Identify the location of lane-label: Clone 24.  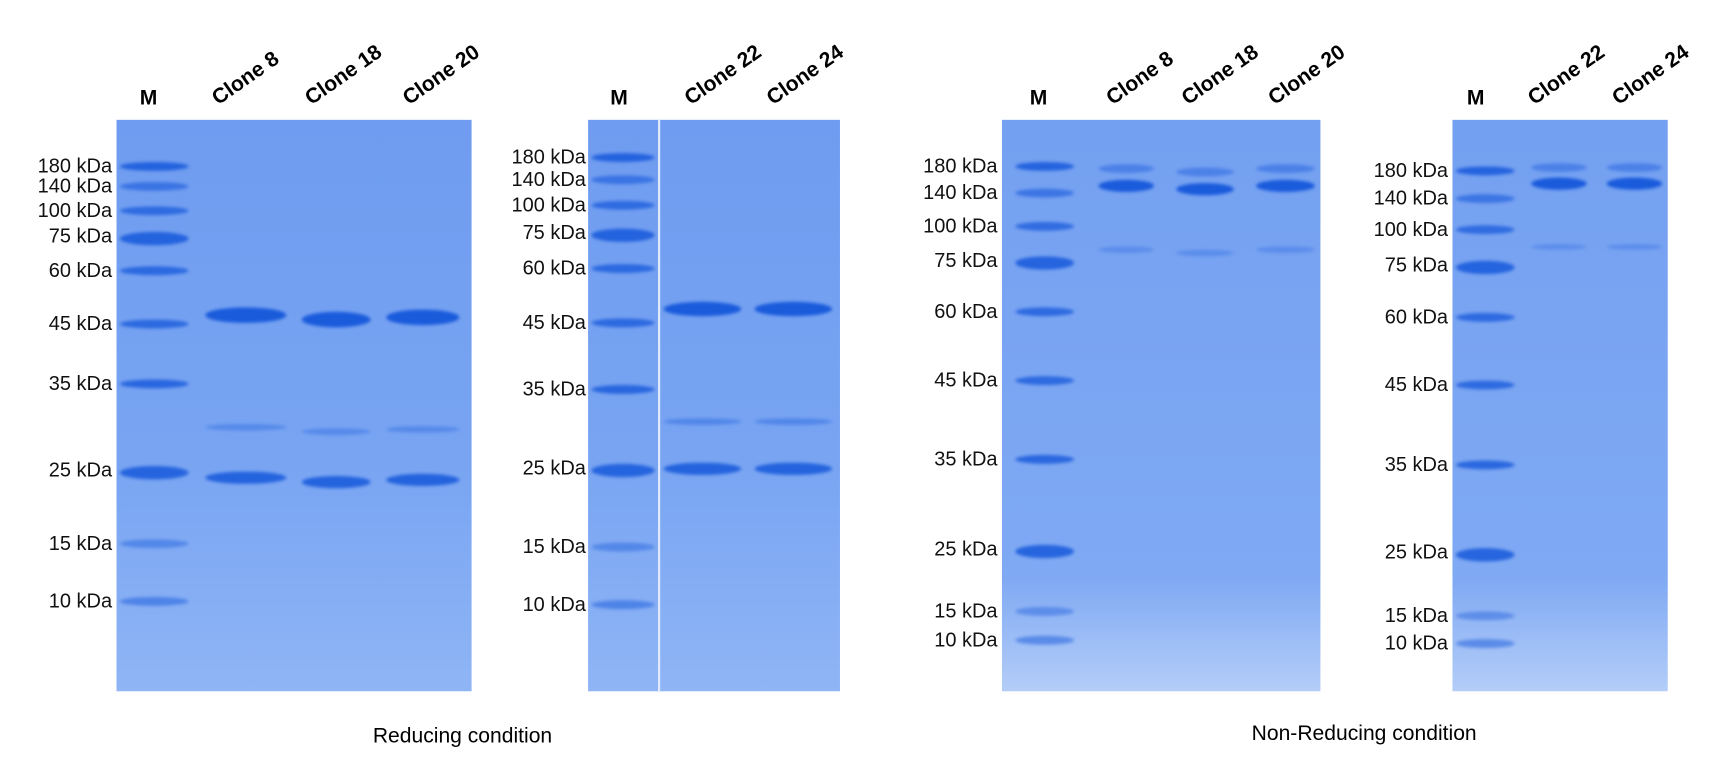
(1651, 75).